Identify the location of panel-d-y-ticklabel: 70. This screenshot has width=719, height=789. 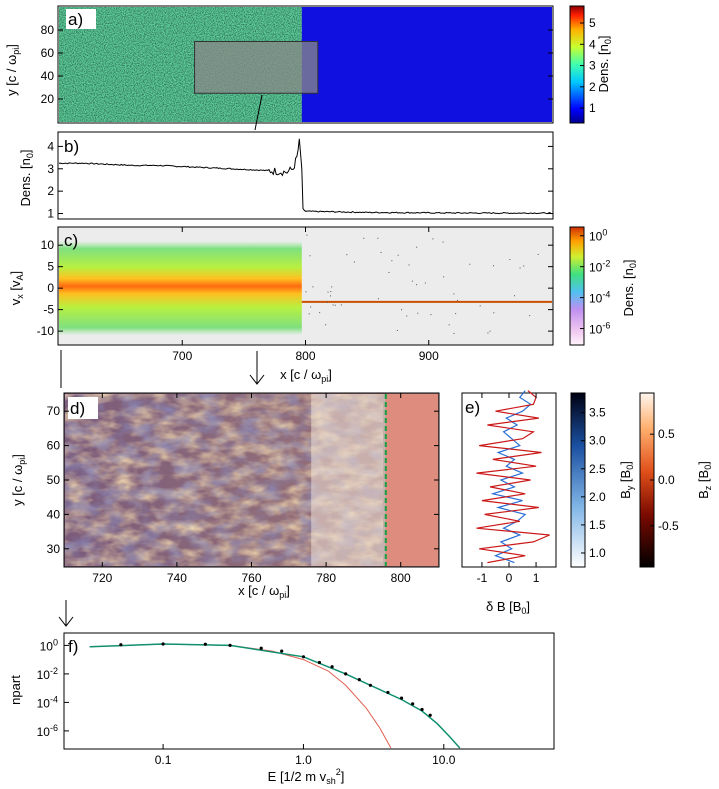
(54, 411).